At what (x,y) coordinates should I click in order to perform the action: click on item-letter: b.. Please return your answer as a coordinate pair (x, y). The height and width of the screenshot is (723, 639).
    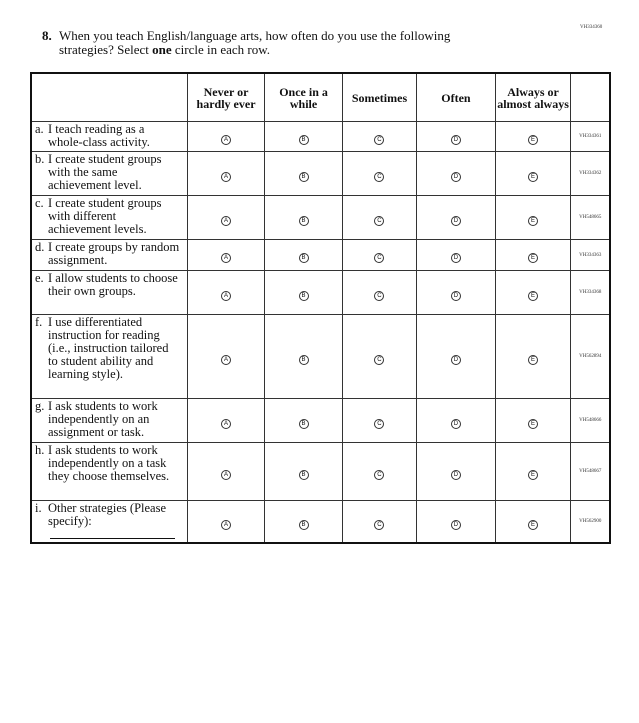
    Looking at the image, I should click on (40, 159).